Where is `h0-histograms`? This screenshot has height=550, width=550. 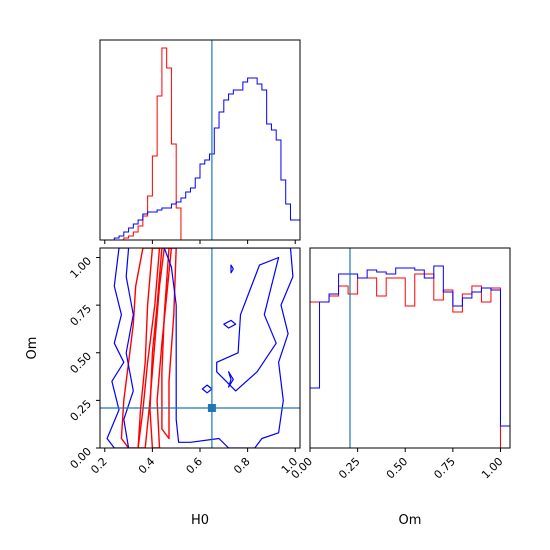
h0-histograms is located at coordinates (200, 143).